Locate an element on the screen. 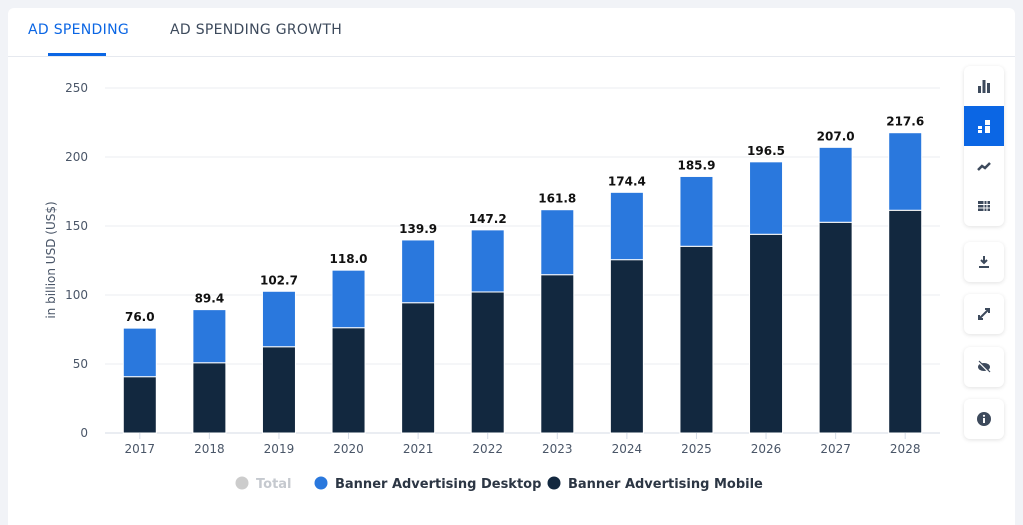 The image size is (1023, 525). x-tick-label: 2025 is located at coordinates (696, 449).